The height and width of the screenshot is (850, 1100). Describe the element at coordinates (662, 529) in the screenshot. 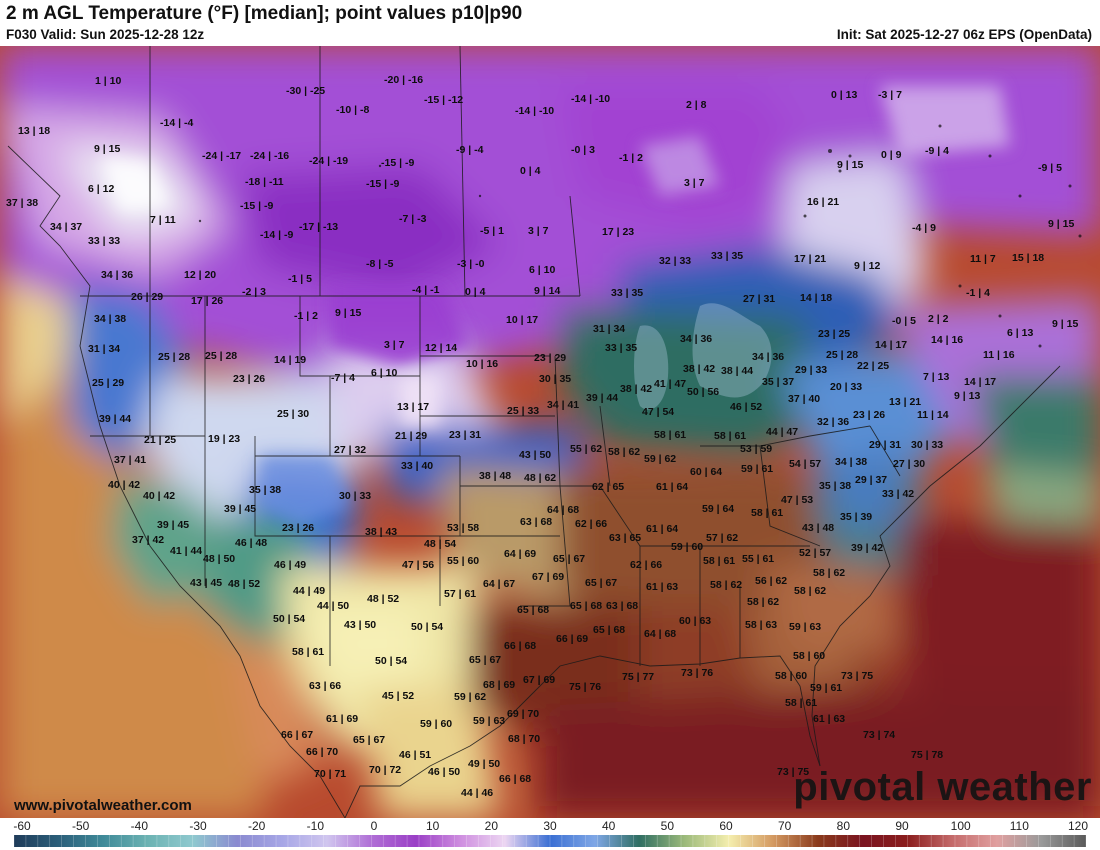

I see `point-value: 61 | 64` at that location.